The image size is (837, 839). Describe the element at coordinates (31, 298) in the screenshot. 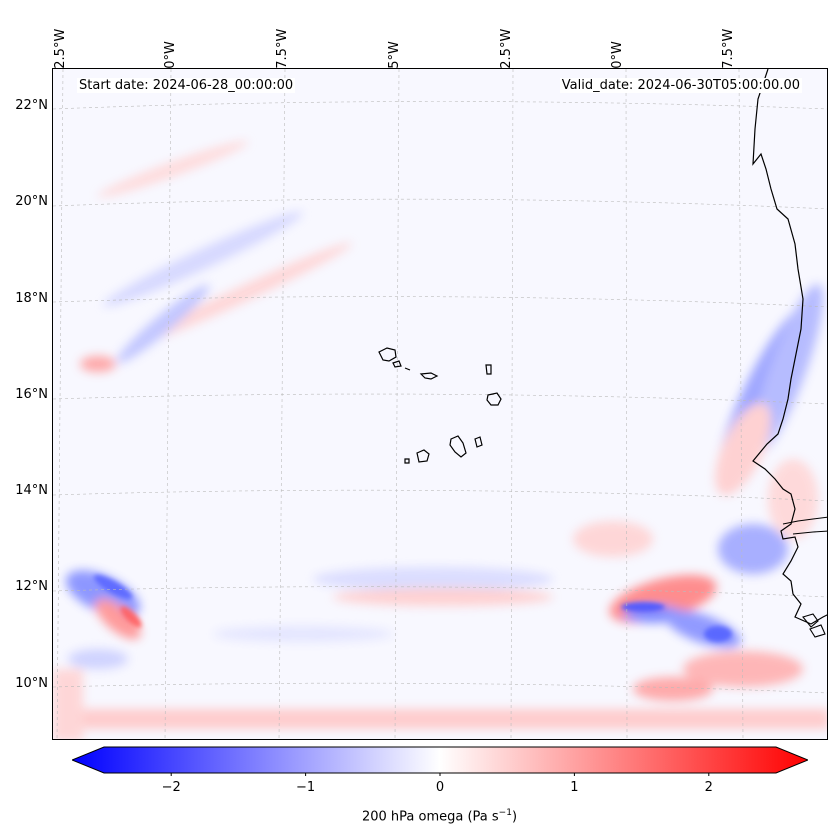

I see `lat-label-18n: 18°N` at that location.